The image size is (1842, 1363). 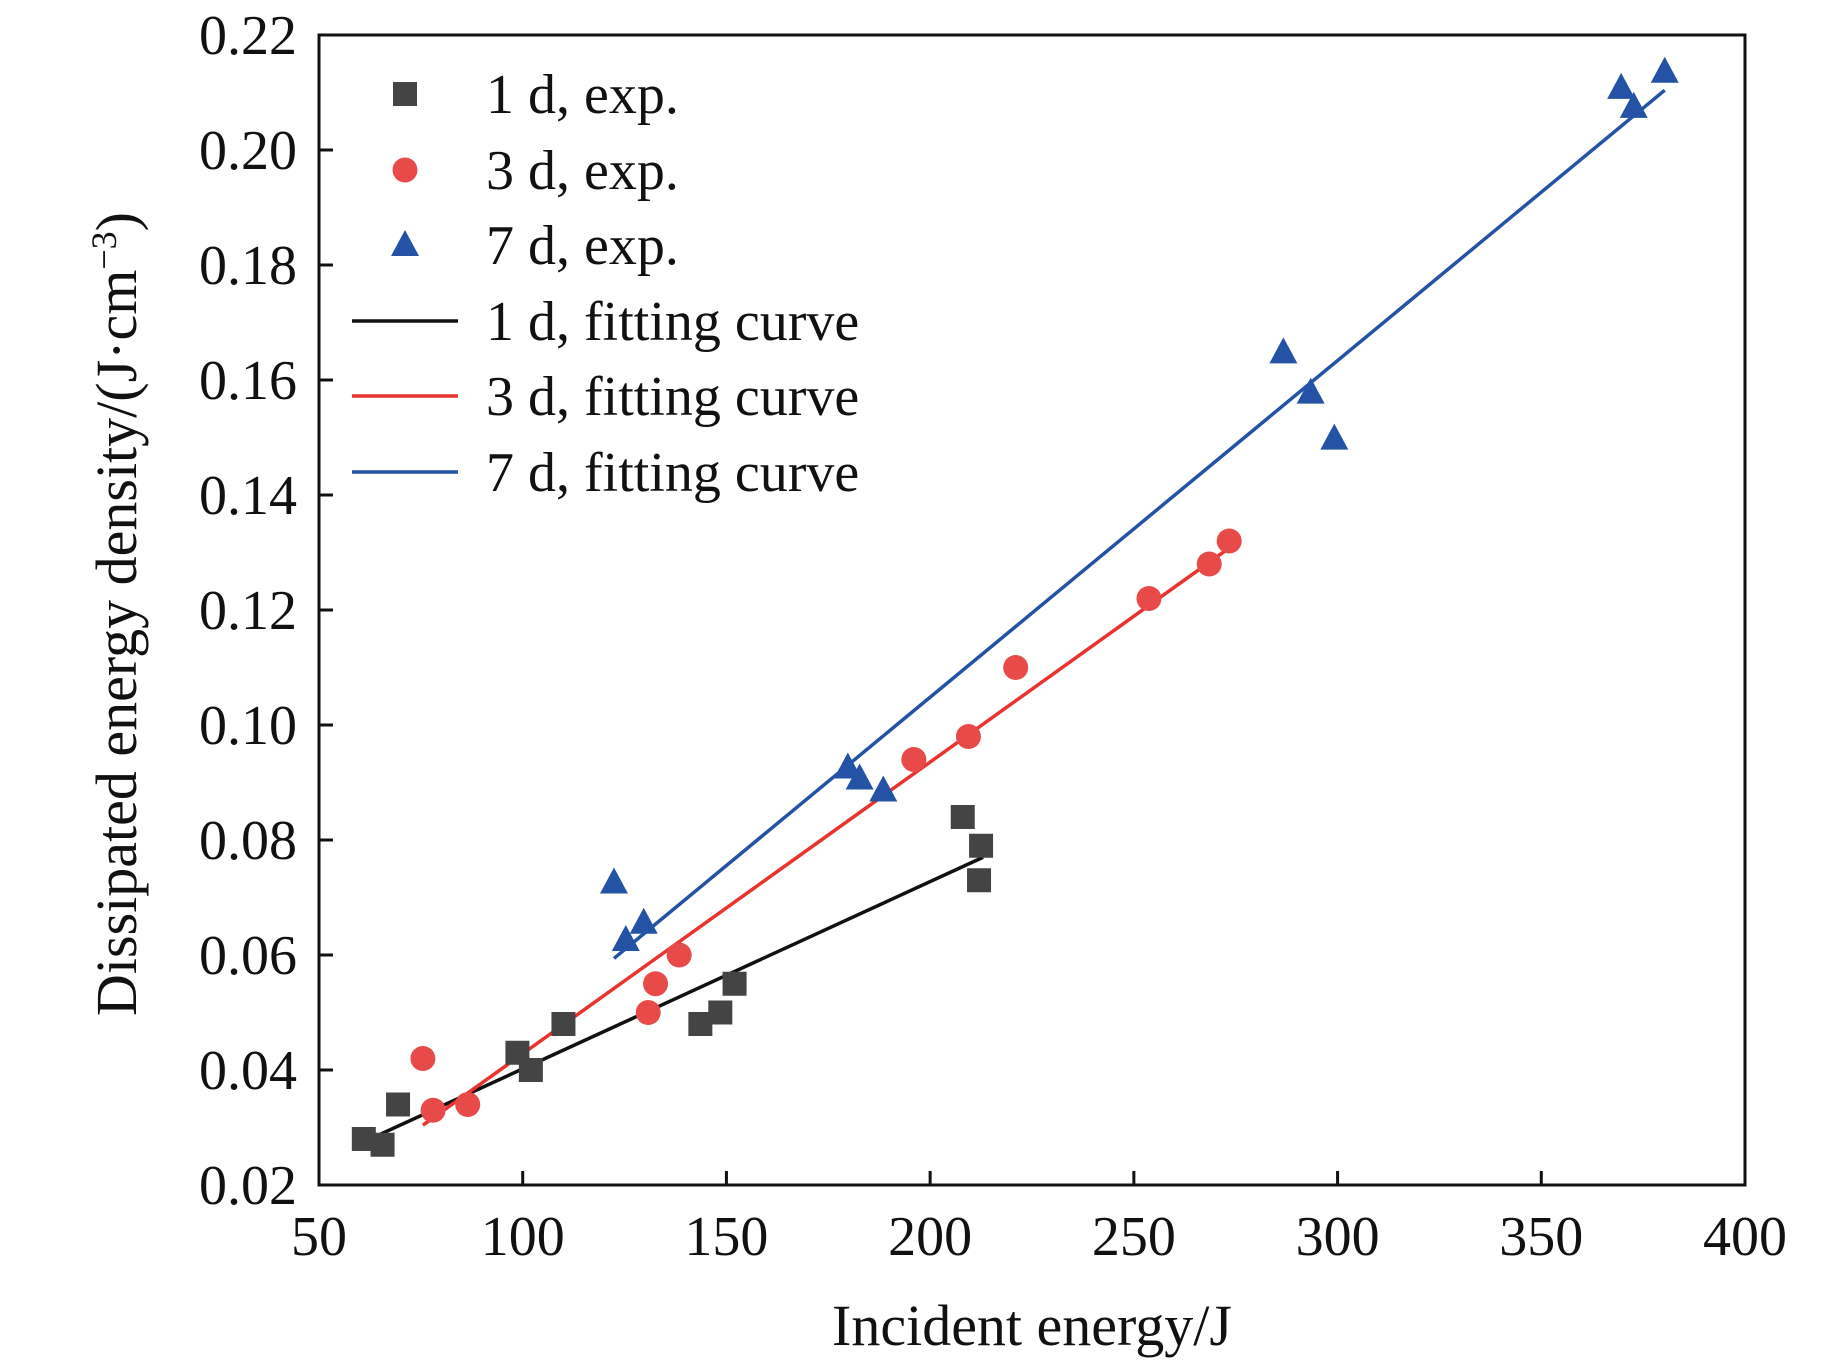 What do you see at coordinates (582, 246) in the screenshot?
I see `legend-label: 7 d, exp.` at bounding box center [582, 246].